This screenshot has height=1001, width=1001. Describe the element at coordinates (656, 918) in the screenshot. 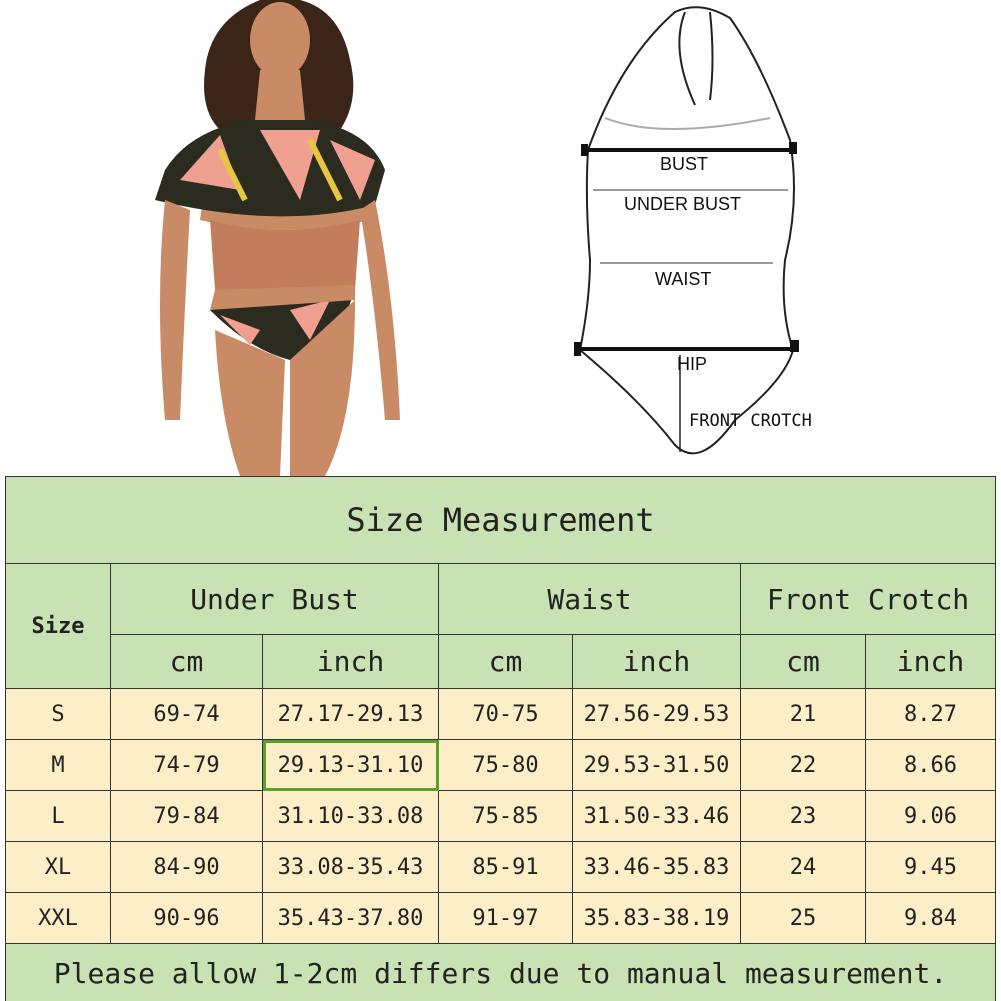

I see `measurement-cell: 35.83-38.19` at that location.